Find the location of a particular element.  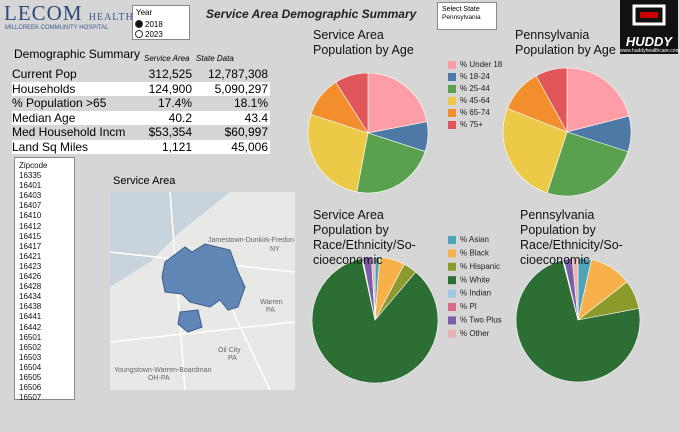

year-option: 2023 is located at coordinates (162, 34).